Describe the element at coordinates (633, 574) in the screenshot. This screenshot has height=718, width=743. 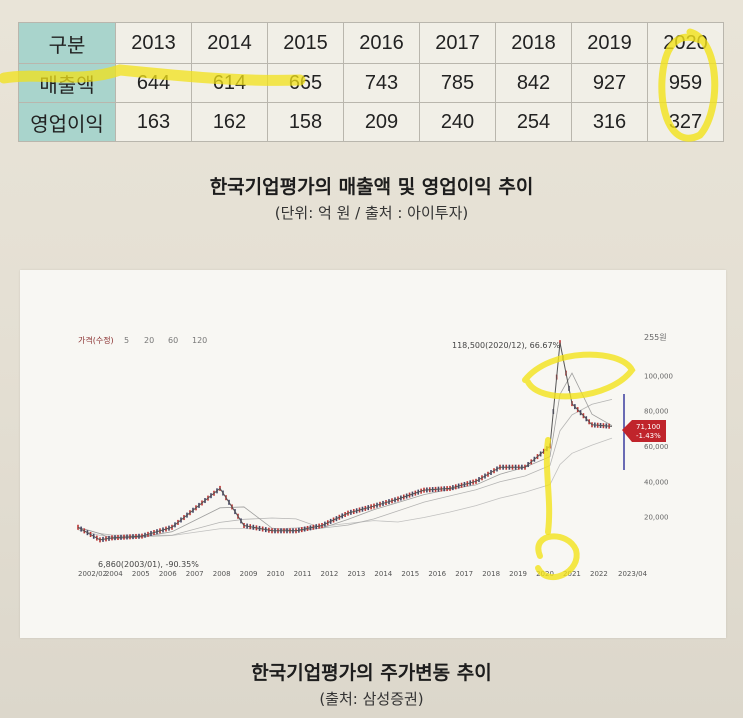
I see `x-tick-label: 2023/04` at that location.